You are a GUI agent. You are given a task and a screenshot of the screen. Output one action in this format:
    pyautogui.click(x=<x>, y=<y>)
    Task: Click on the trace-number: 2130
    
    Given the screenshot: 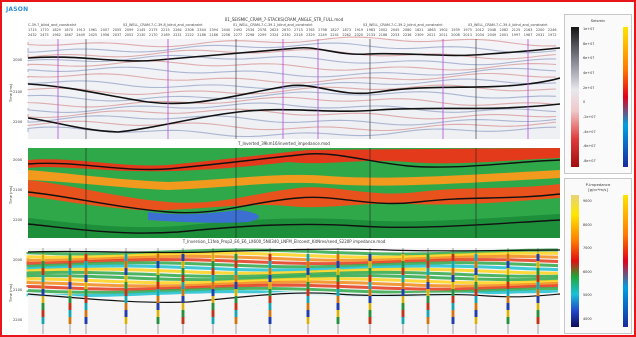 What is the action you would take?
    pyautogui.click(x=141, y=35)
    